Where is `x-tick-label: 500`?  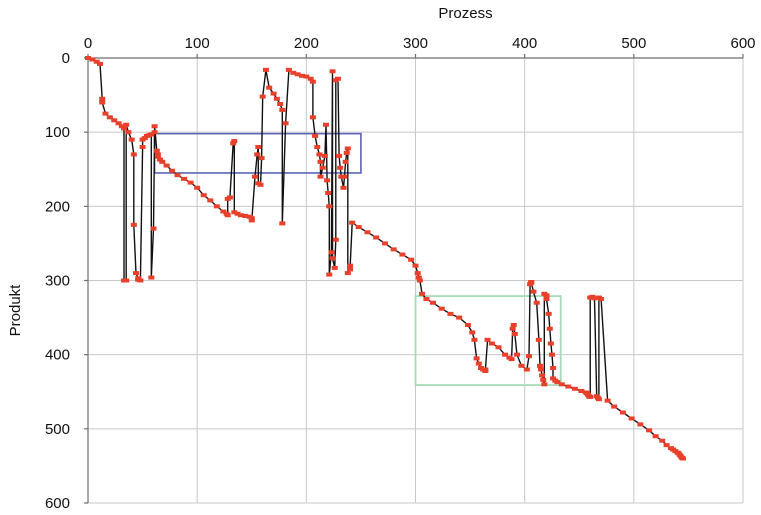 x-tick-label: 500 is located at coordinates (633, 43).